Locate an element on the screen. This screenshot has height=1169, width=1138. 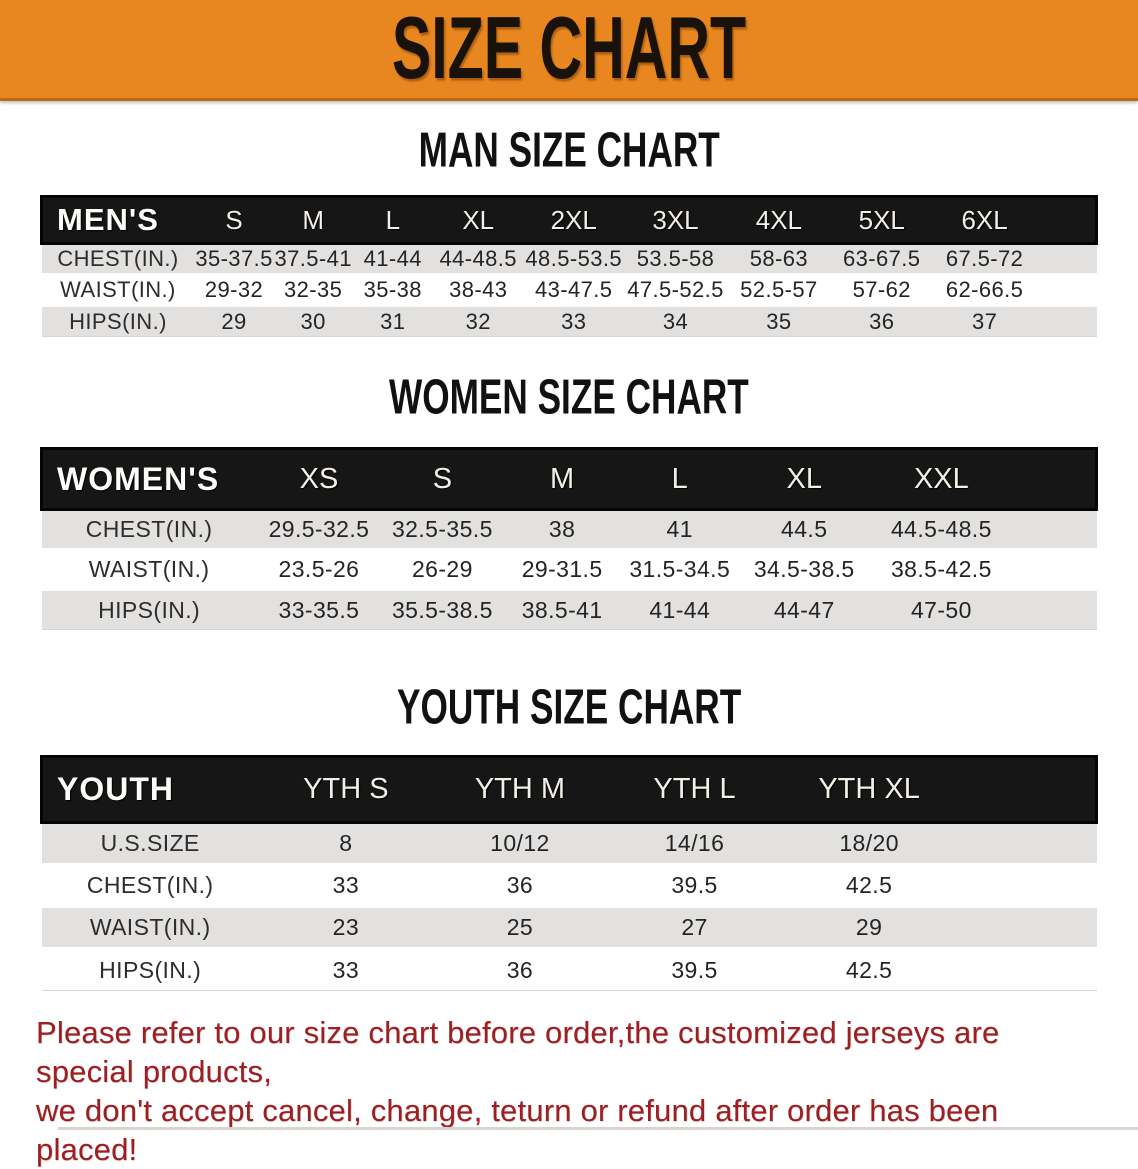
size-value-cell: 23 is located at coordinates (345, 927).